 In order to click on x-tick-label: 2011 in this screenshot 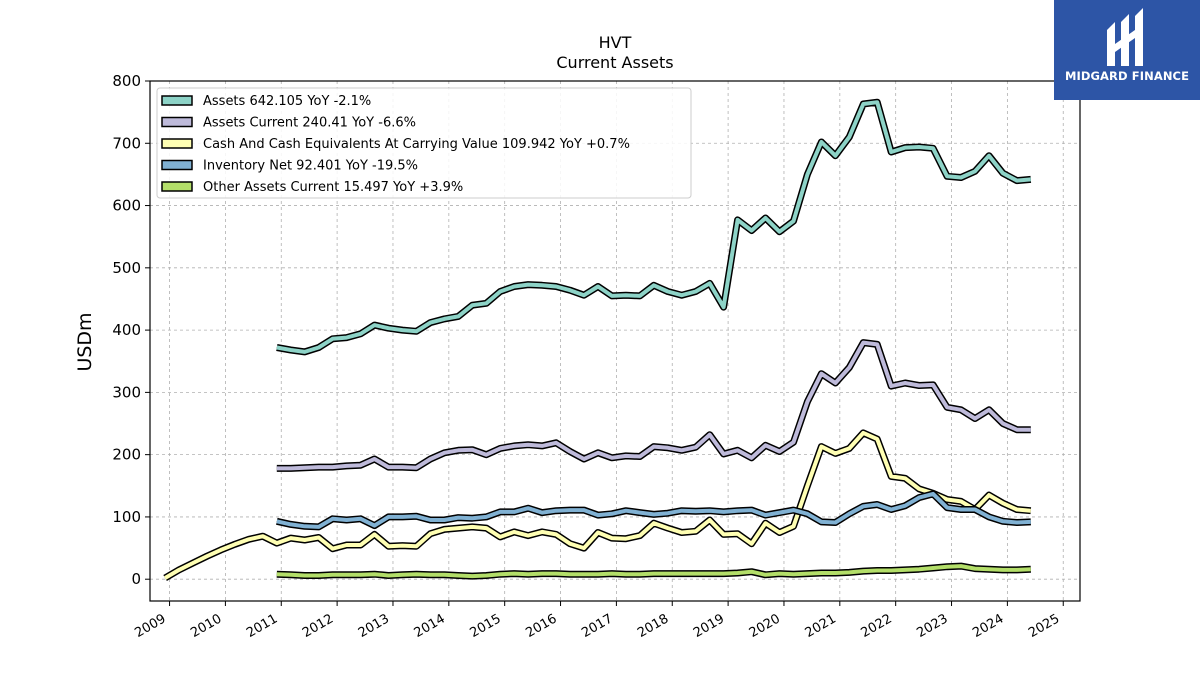, I will do `click(262, 626)`.